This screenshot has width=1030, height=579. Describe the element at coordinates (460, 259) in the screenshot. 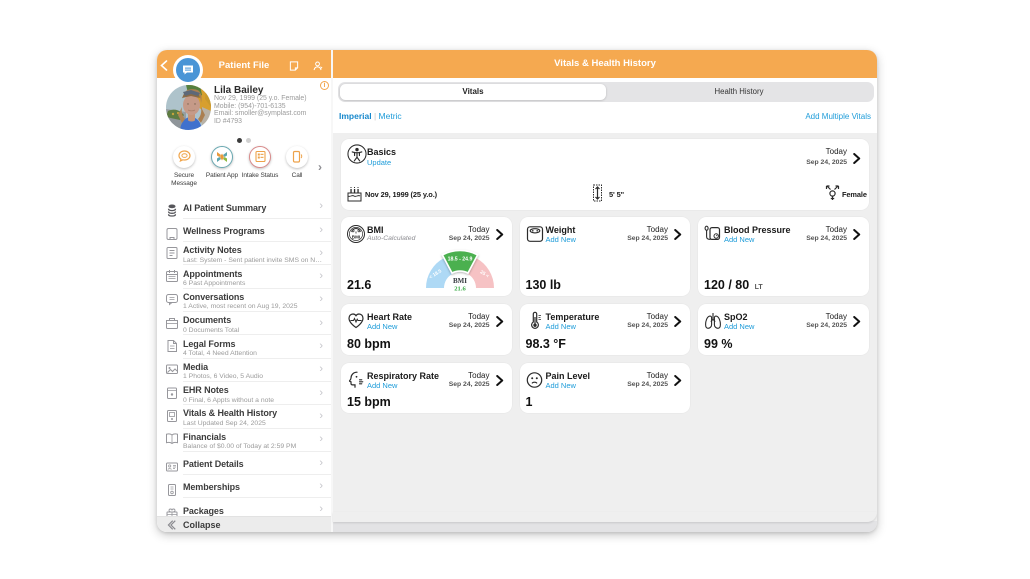

I see `svg-text: 18.5 - 24.9` at that location.